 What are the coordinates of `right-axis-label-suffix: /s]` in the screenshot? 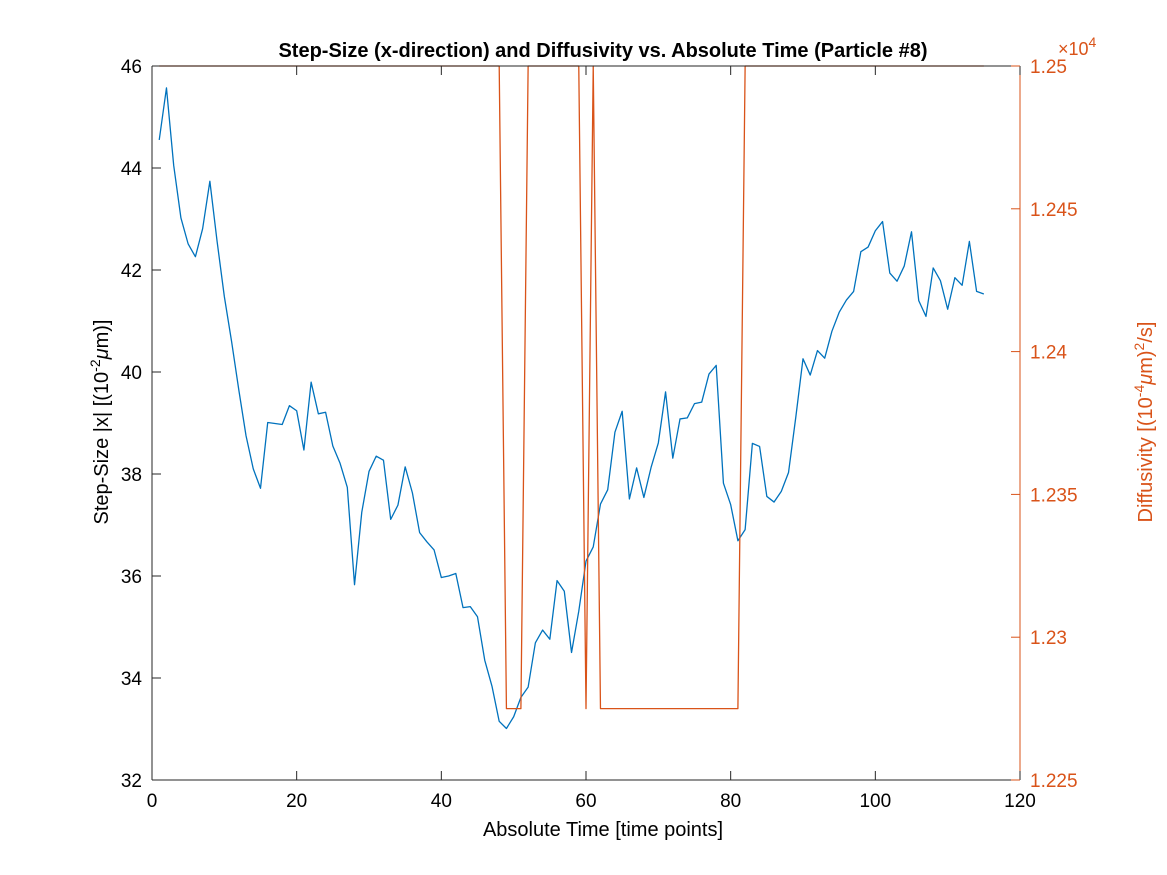 It's located at (1146, 332).